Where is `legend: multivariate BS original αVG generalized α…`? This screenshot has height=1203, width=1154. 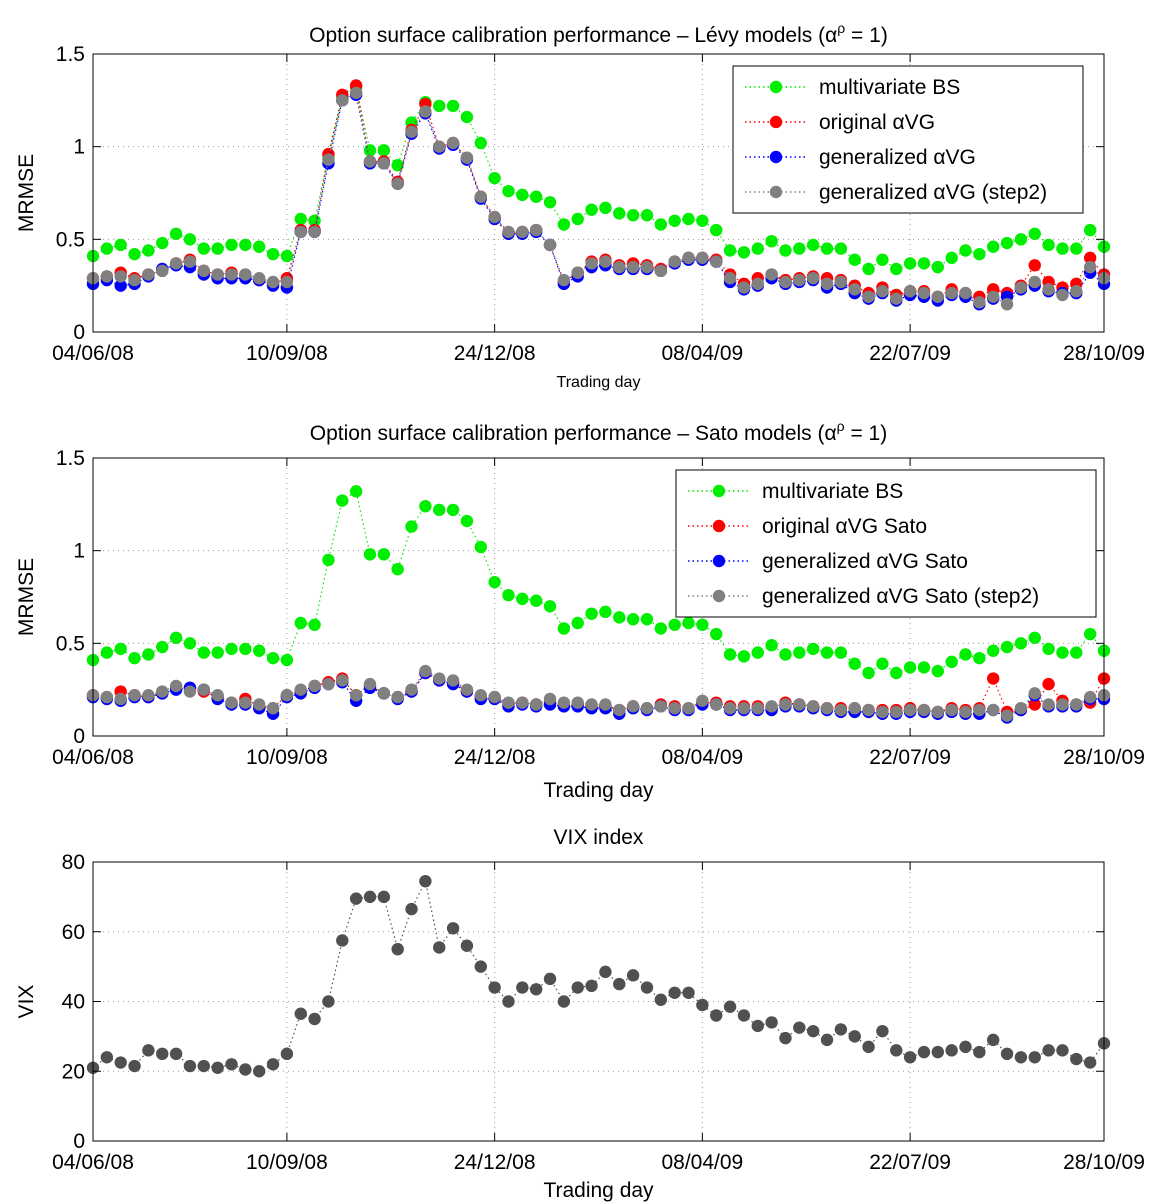 legend: multivariate BS original αVG generalized α… is located at coordinates (908, 139).